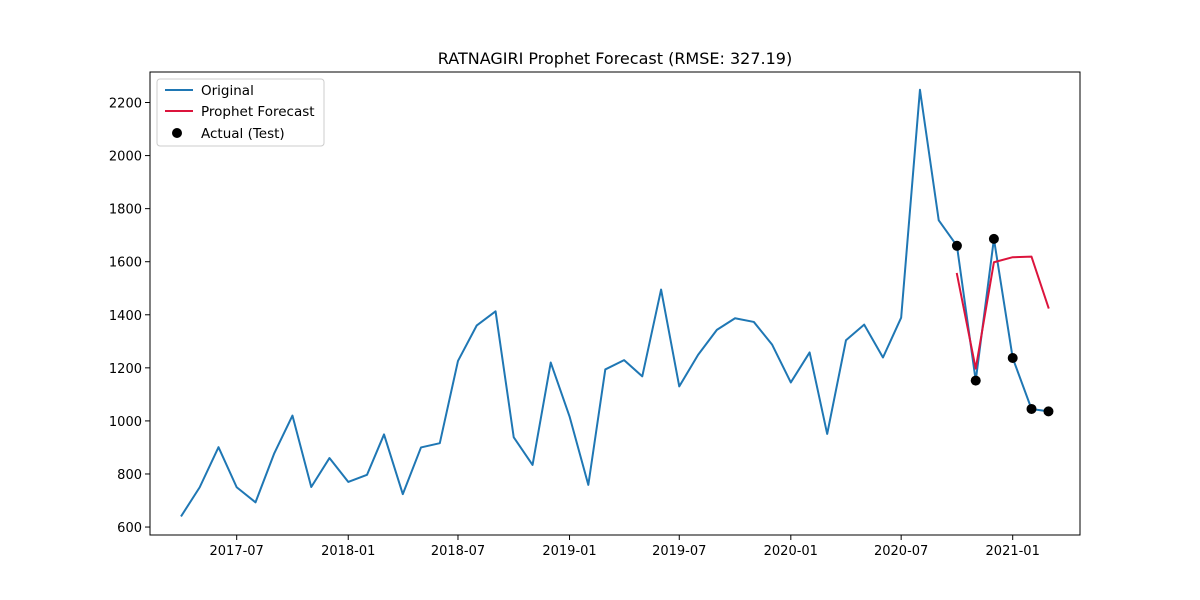  I want to click on legend-box, so click(240, 112).